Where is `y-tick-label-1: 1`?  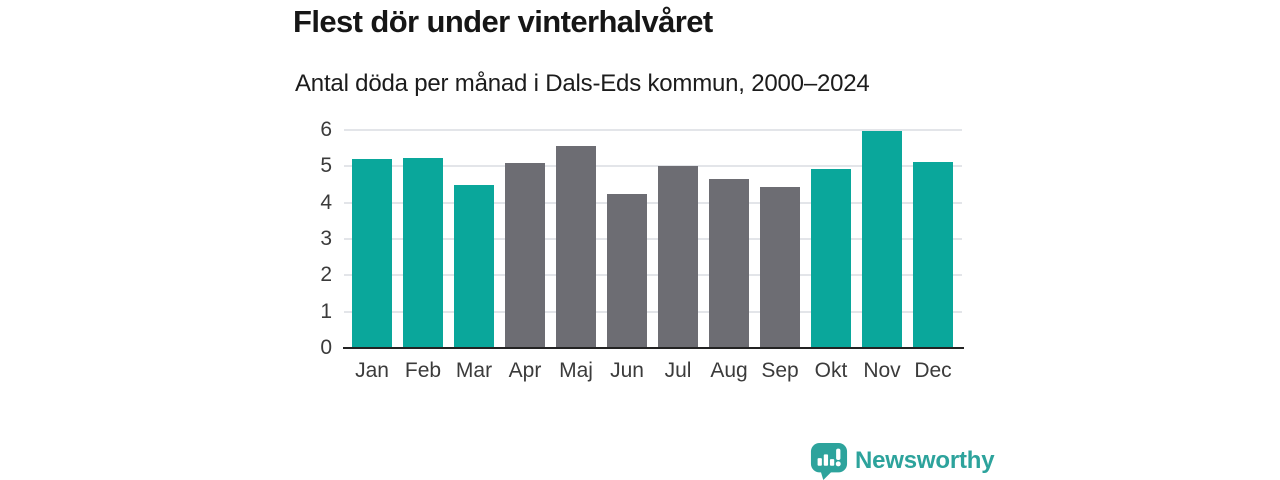 y-tick-label-1: 1 is located at coordinates (326, 311).